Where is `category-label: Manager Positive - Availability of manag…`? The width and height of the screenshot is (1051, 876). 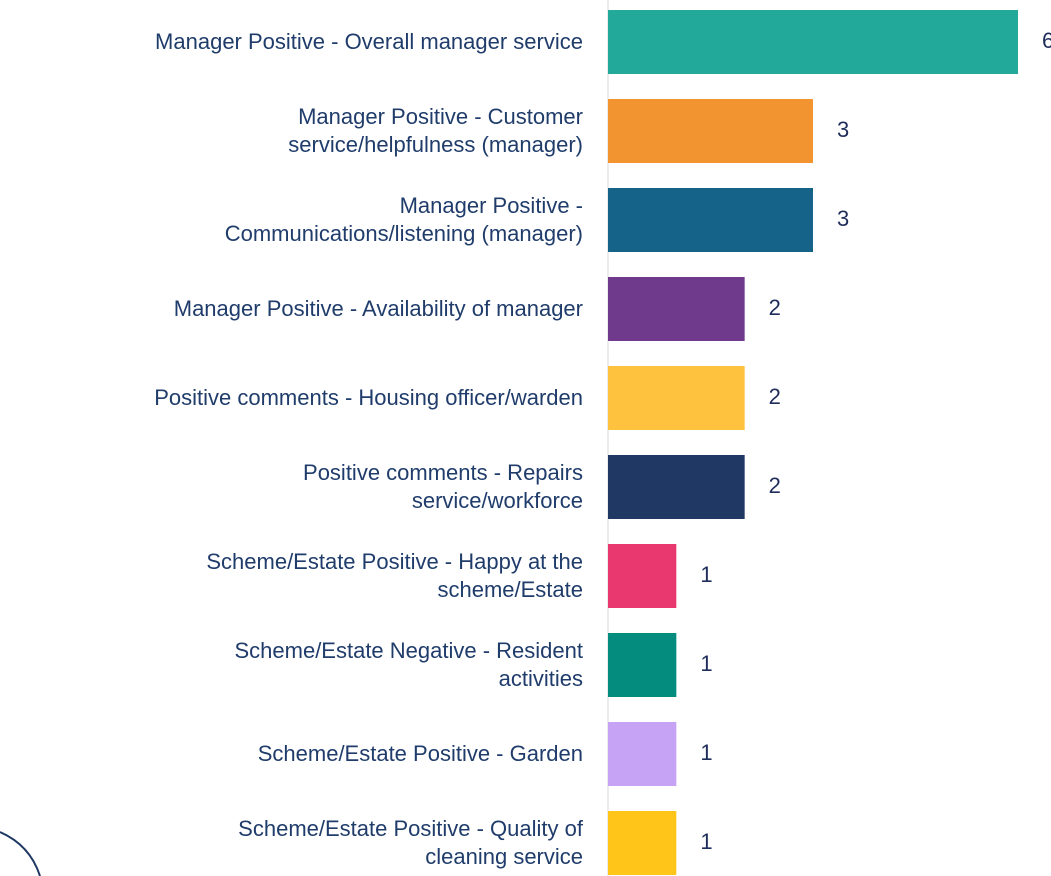
category-label: Manager Positive - Availability of manag… is located at coordinates (378, 308).